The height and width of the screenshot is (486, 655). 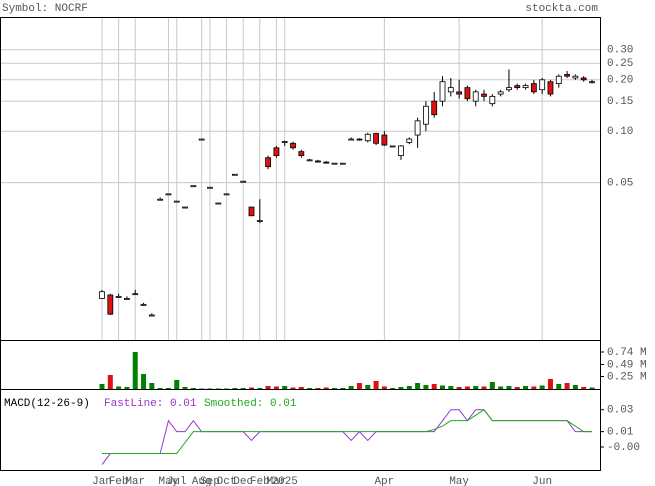 What do you see at coordinates (620, 132) in the screenshot?
I see `y-tick-label: 0.10` at bounding box center [620, 132].